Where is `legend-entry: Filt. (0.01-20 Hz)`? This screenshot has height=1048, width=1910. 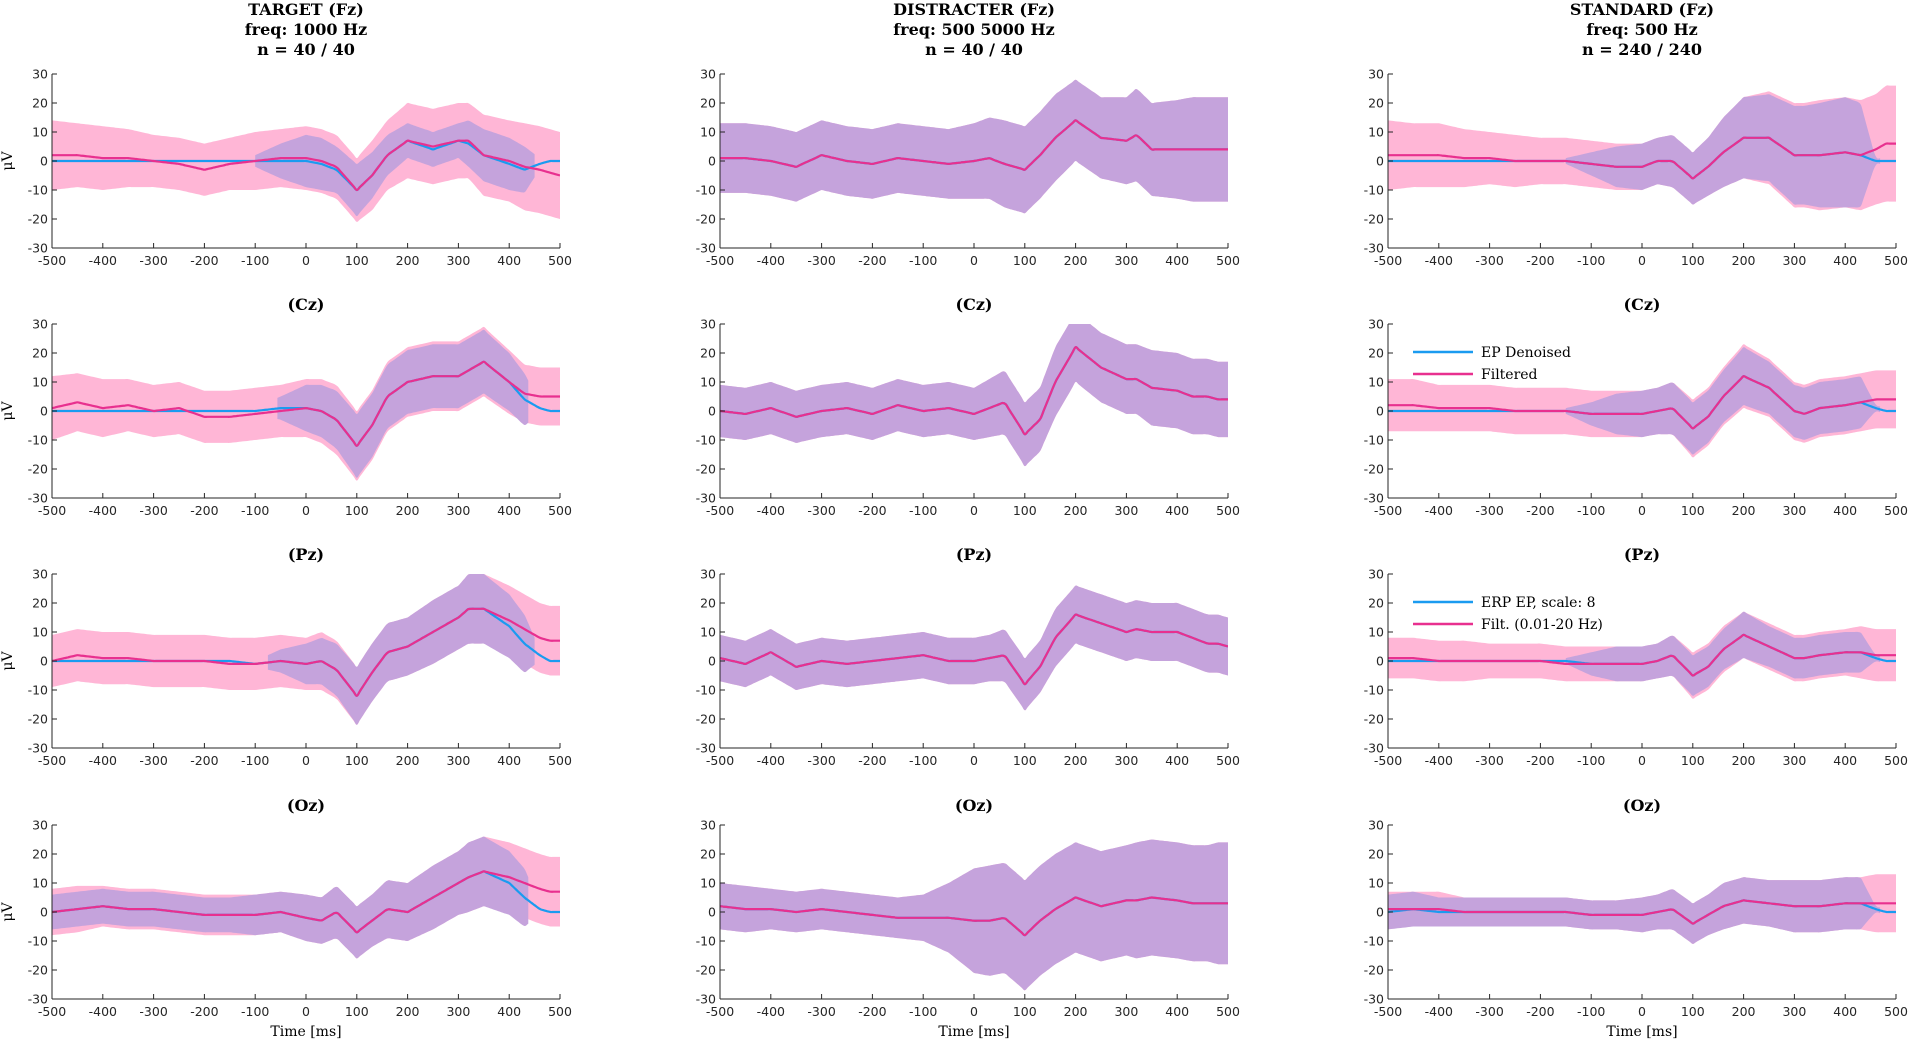 legend-entry: Filt. (0.01-20 Hz) is located at coordinates (1542, 625).